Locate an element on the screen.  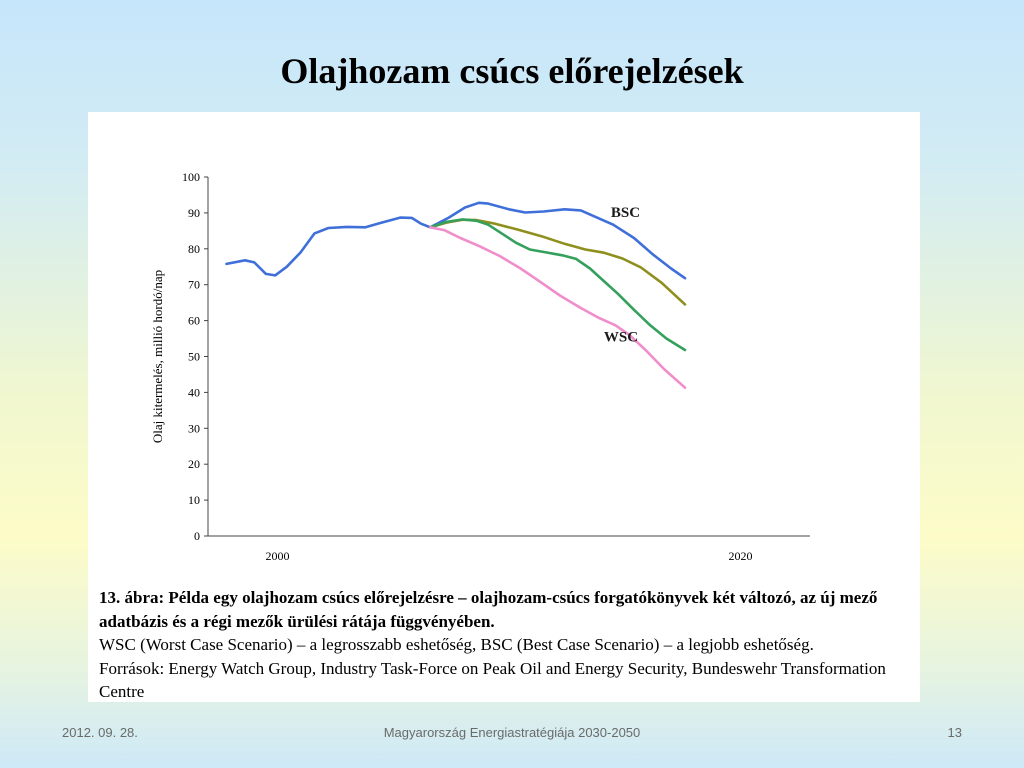
annotation-bsc: BSC is located at coordinates (625, 213).